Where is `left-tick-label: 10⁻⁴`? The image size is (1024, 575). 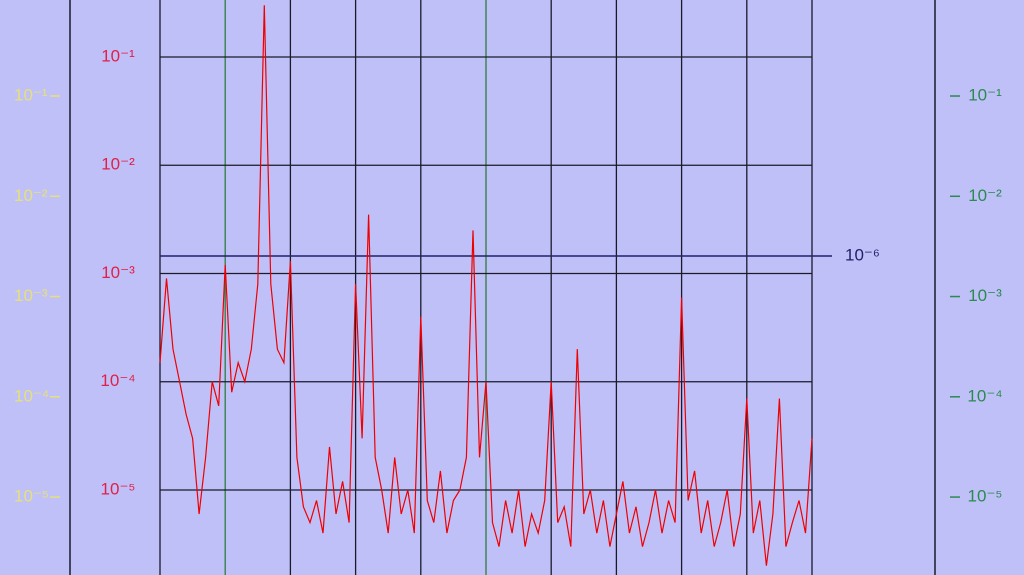
left-tick-label: 10⁻⁴ is located at coordinates (31, 395).